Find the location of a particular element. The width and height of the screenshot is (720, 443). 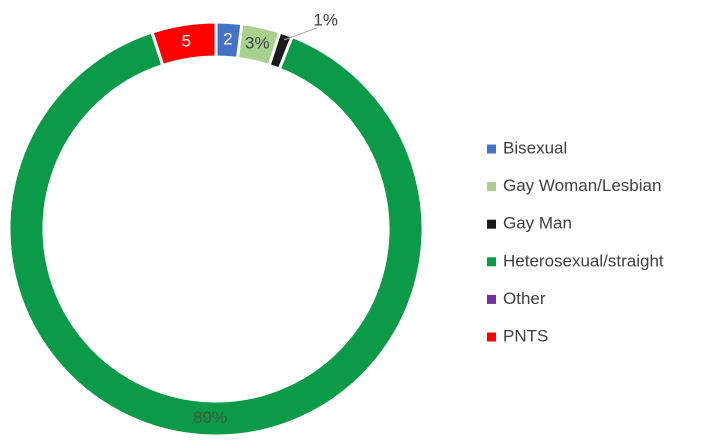

legend-label: Gay Woman/Lesbian is located at coordinates (582, 185).